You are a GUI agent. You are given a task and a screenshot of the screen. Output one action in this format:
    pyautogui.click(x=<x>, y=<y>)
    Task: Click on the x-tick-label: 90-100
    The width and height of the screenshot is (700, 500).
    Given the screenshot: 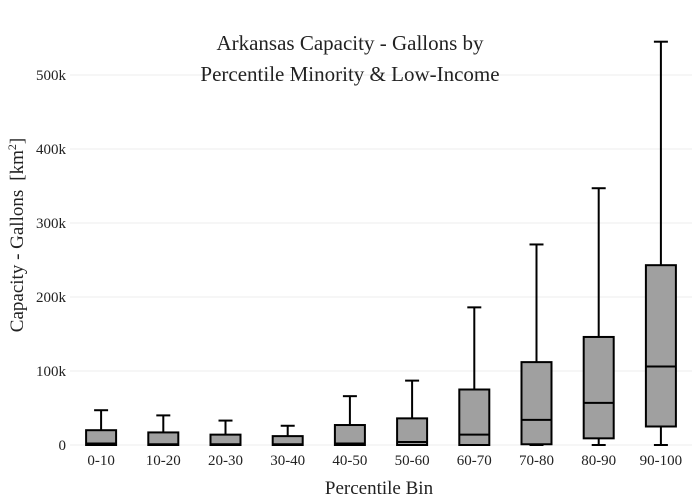 What is the action you would take?
    pyautogui.click(x=661, y=461)
    